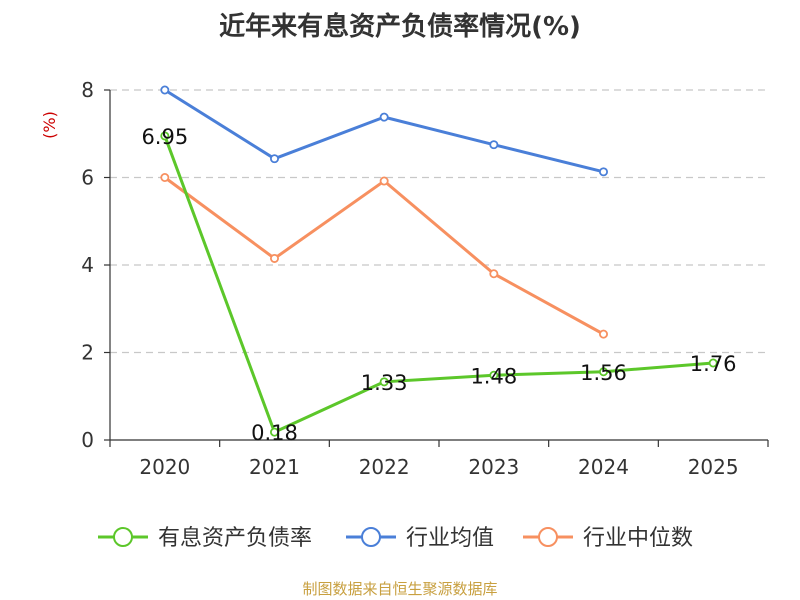 The image size is (800, 600). I want to click on x-tick-label: 2020, so click(164, 467).